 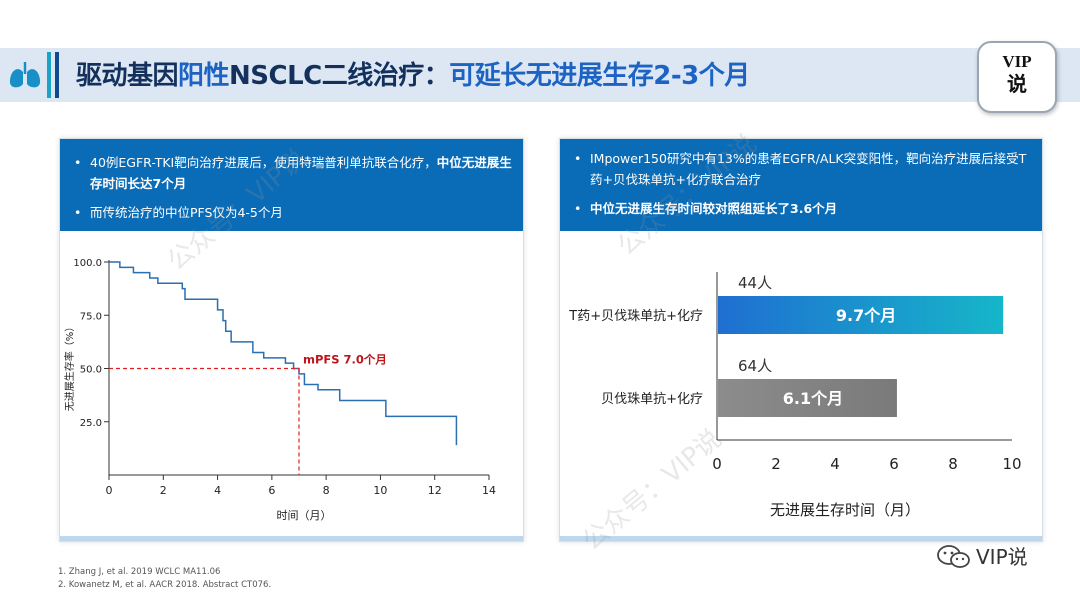 What do you see at coordinates (489, 490) in the screenshot?
I see `x-tick-label: 14` at bounding box center [489, 490].